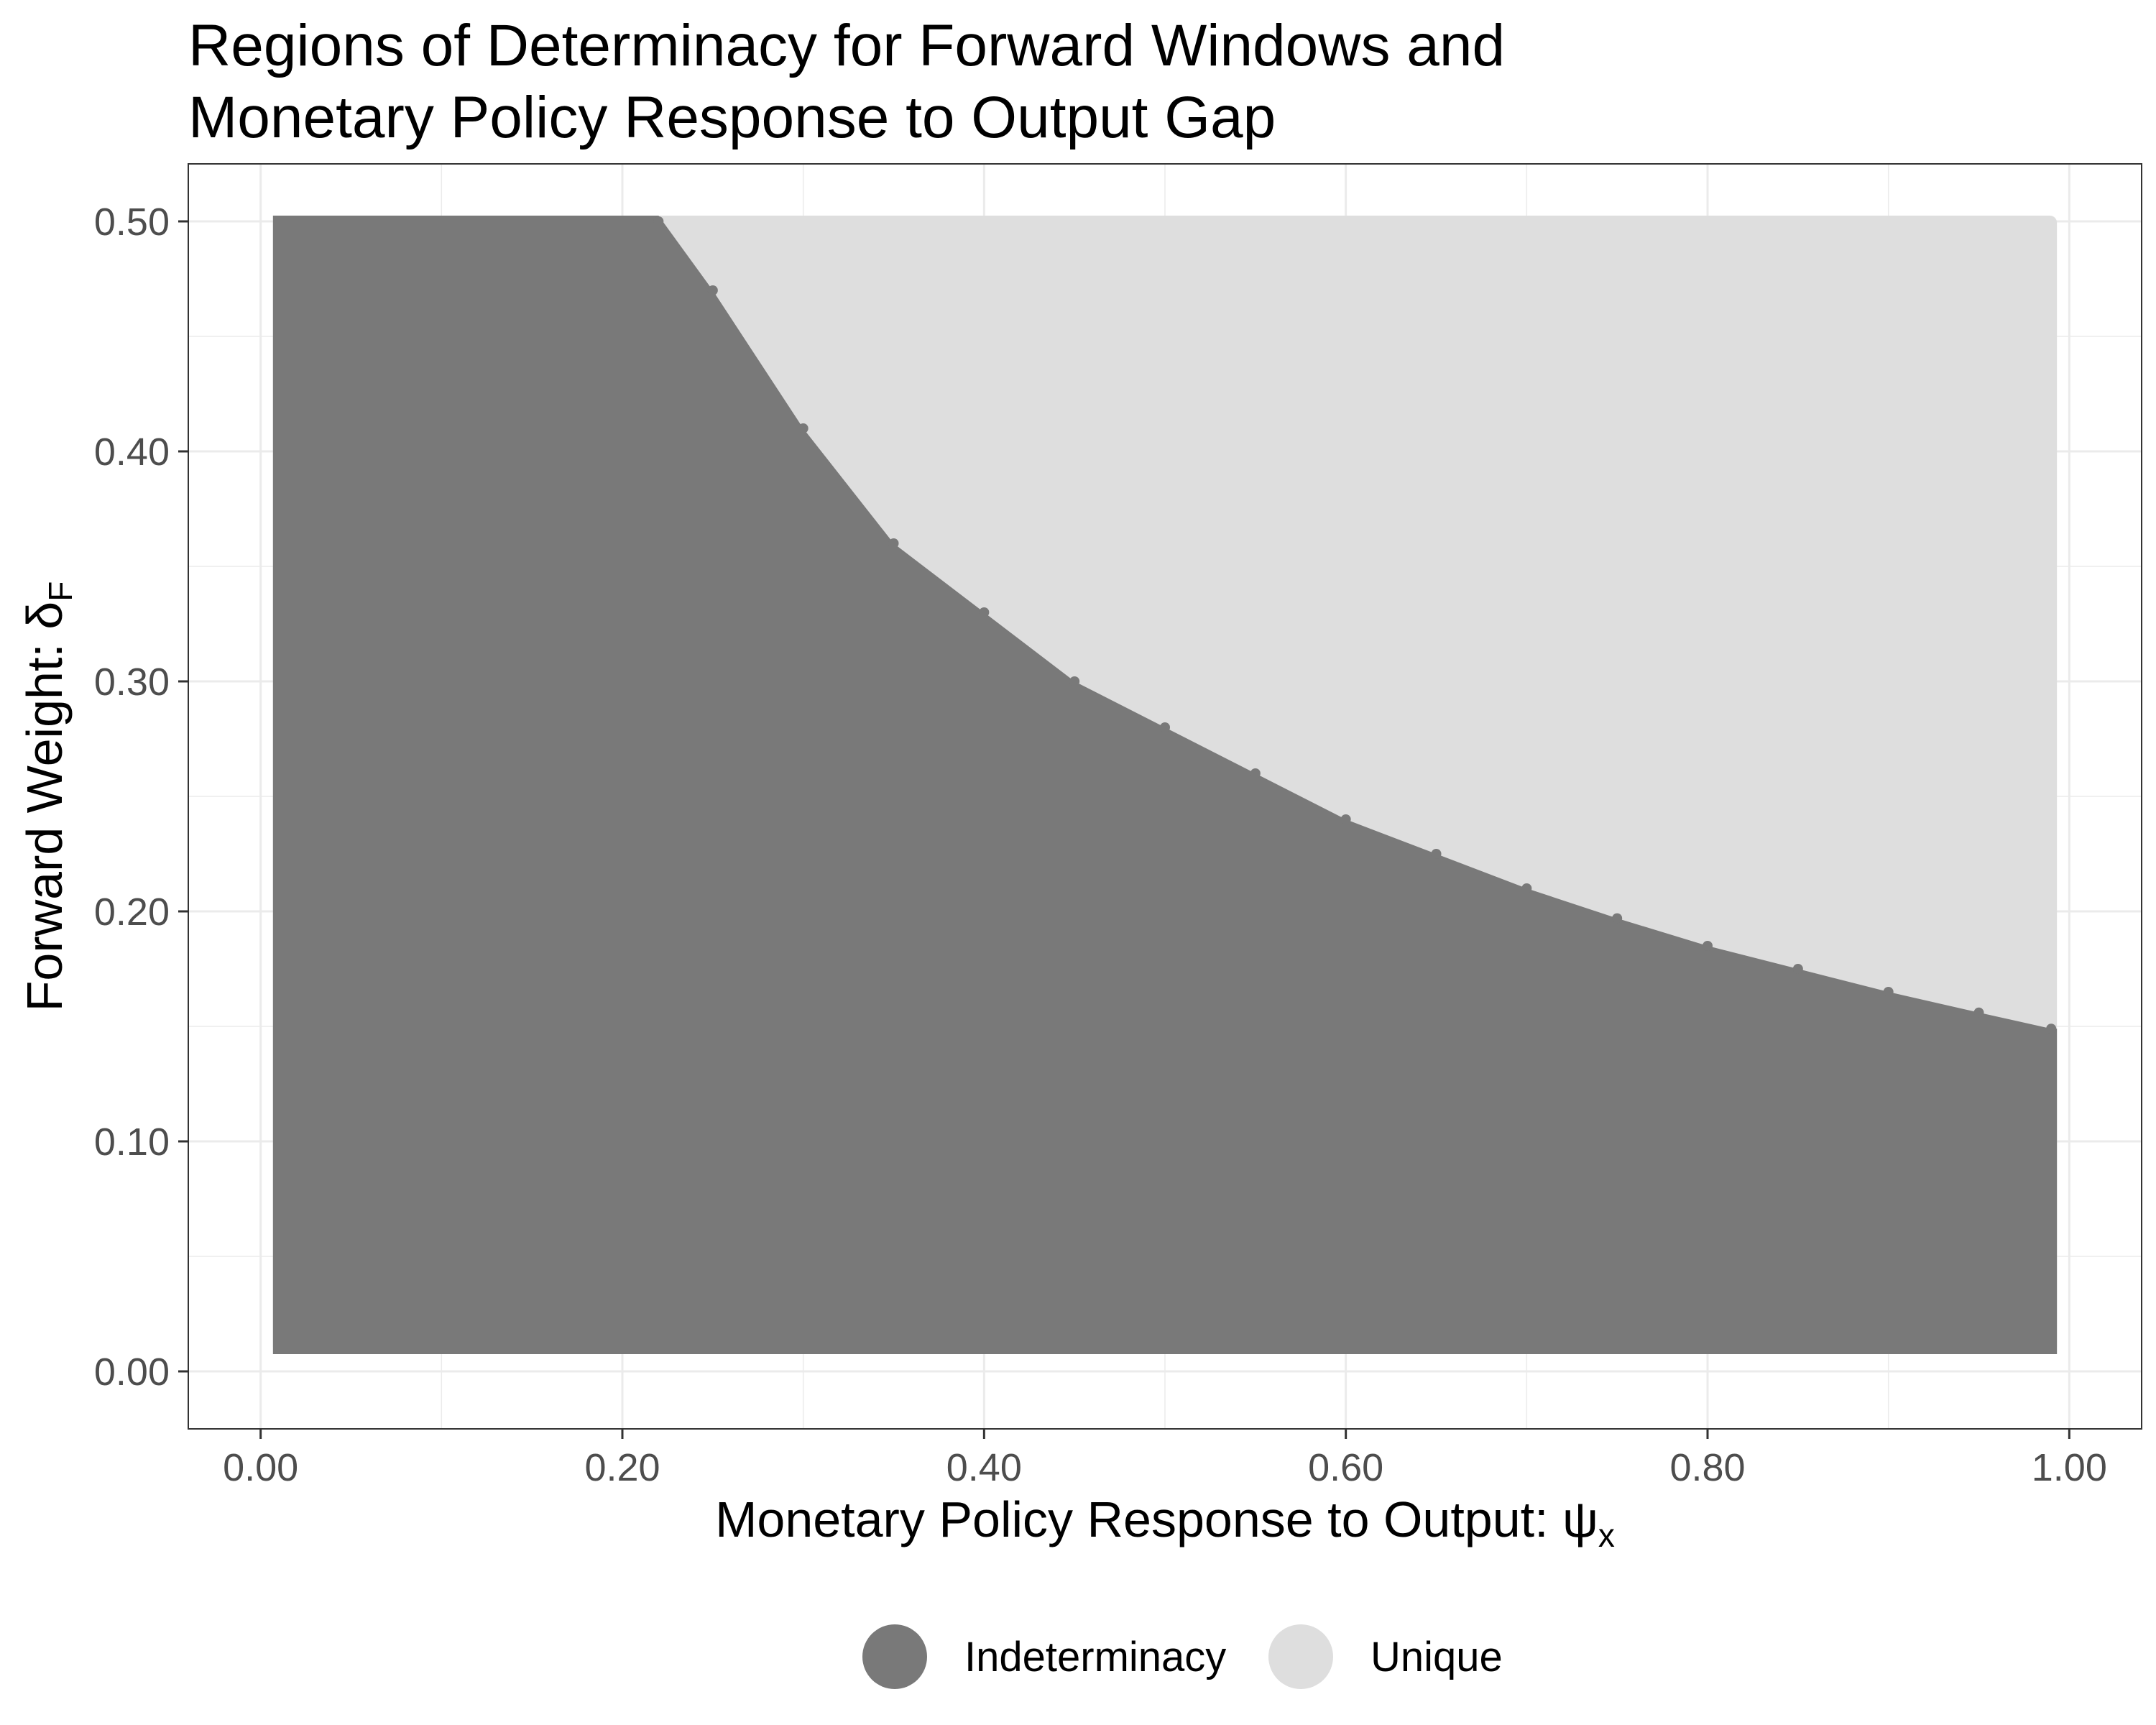 This screenshot has height=1725, width=2156. What do you see at coordinates (1165, 1459) in the screenshot?
I see `x-axis-ticks: 0.00 0.20 0.40 0.60 0.80 1.00` at bounding box center [1165, 1459].